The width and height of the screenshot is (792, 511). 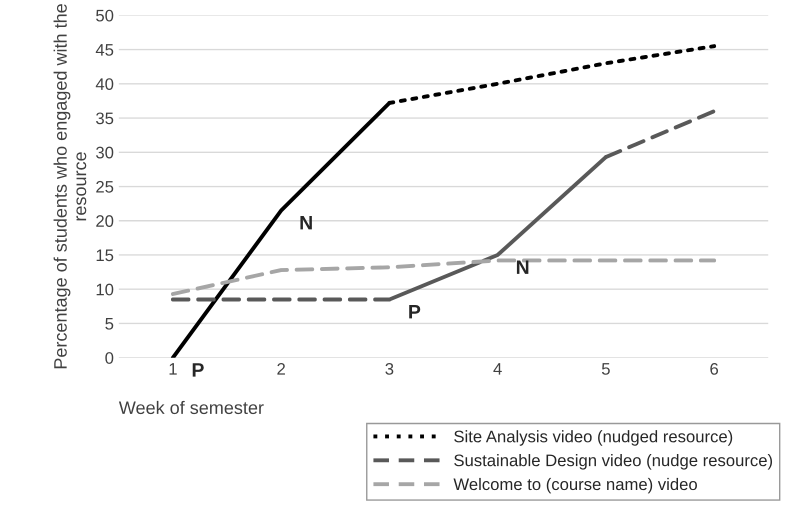 I want to click on y-tick-label: 20, so click(x=105, y=221).